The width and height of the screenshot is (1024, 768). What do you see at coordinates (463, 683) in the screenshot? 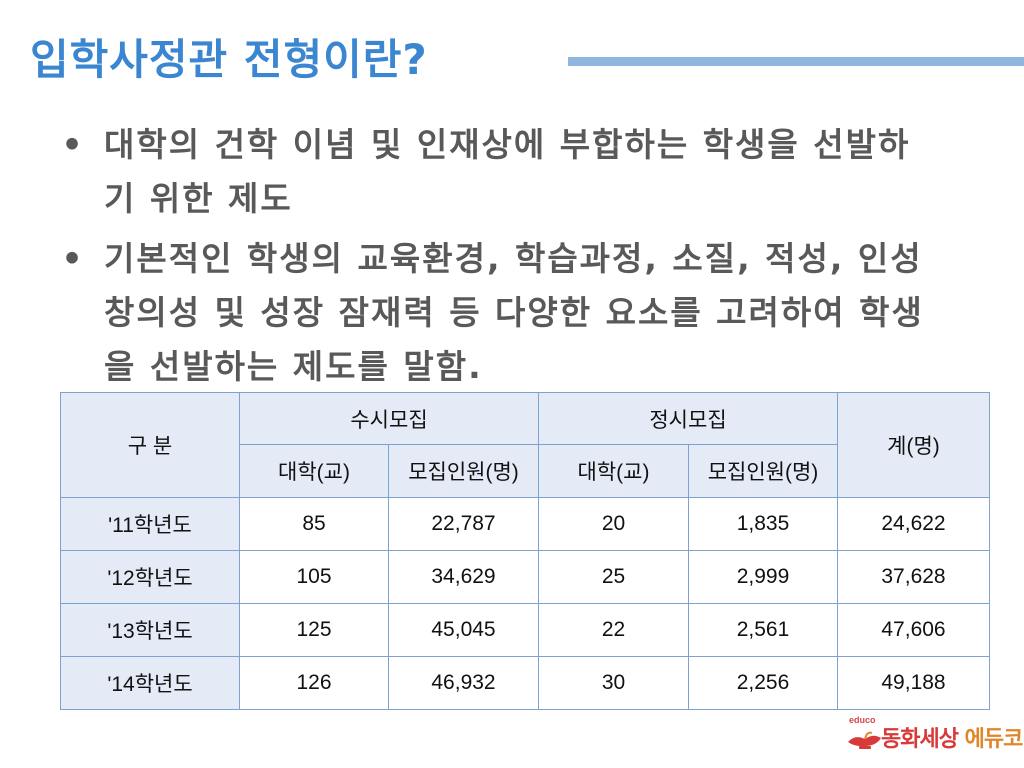
I see `cell-susi-people: 46,932` at bounding box center [463, 683].